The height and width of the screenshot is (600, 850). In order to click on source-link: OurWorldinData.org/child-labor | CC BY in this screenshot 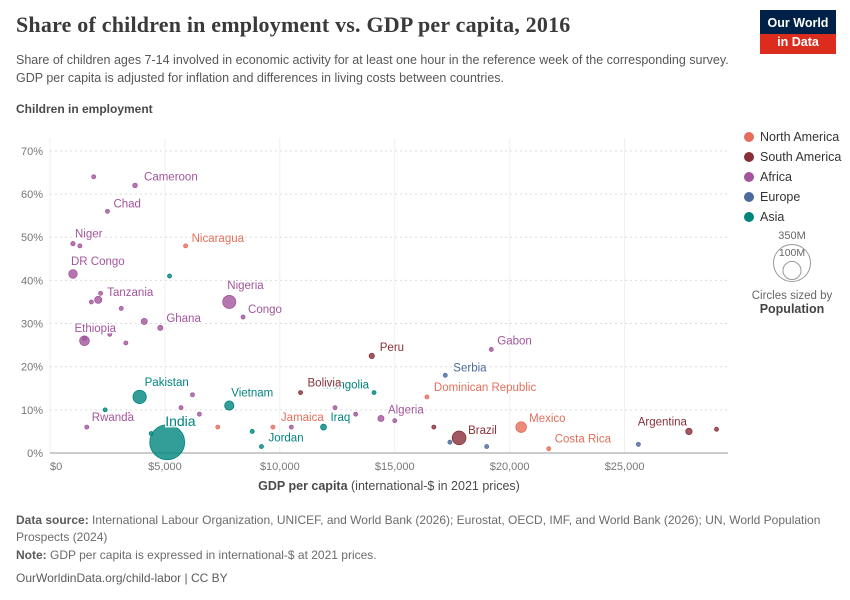, I will do `click(122, 578)`.